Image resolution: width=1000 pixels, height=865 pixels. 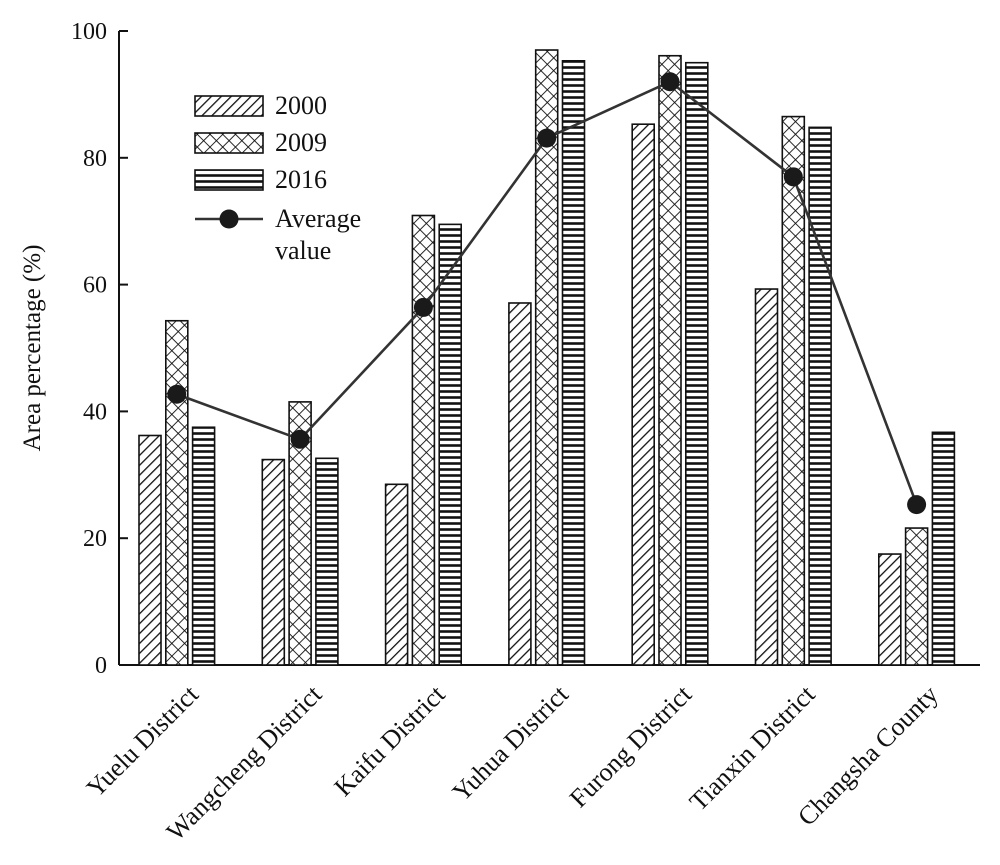 I want to click on category-label-2: Kaifu District, so click(x=390, y=740).